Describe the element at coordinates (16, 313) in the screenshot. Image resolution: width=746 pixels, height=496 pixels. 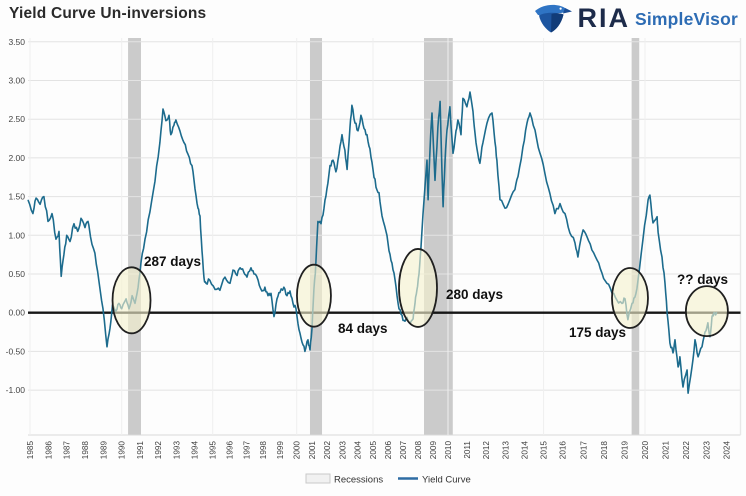
I see `y-tick-label: 0.00` at that location.